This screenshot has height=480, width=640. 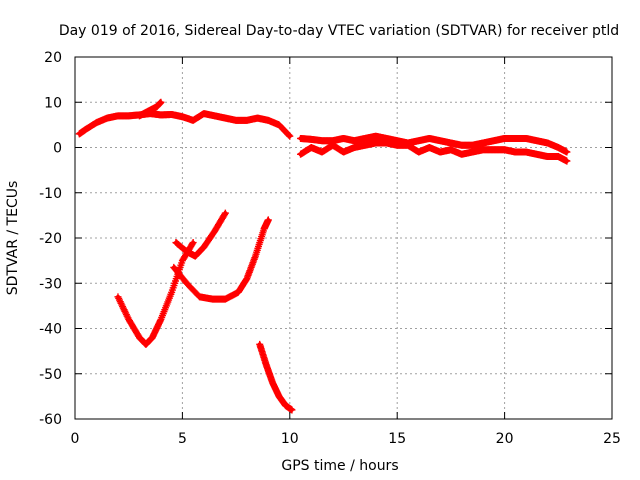 I want to click on y-tick-label: -10, so click(x=50, y=194).